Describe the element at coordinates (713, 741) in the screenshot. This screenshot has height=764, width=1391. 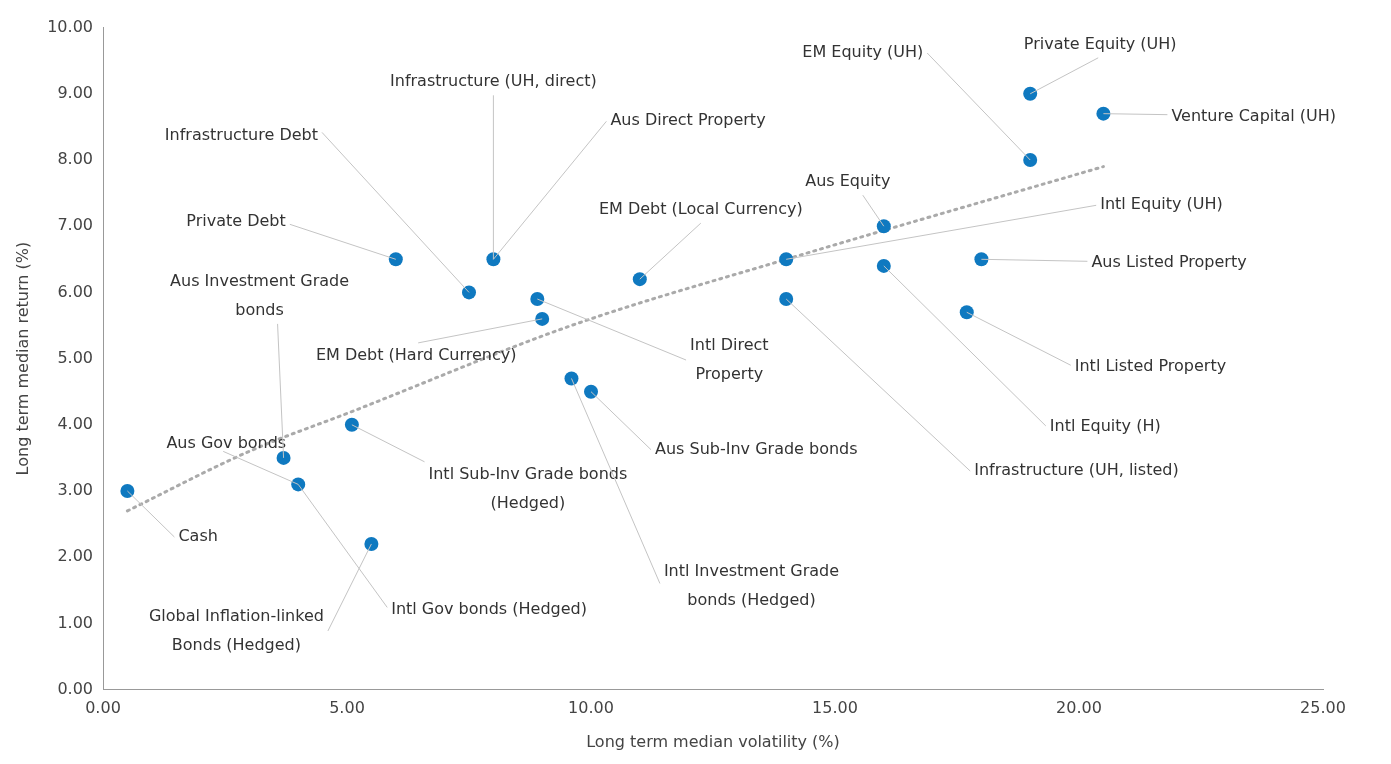
I see `x-axis-title: Long term median volatility (%)` at that location.